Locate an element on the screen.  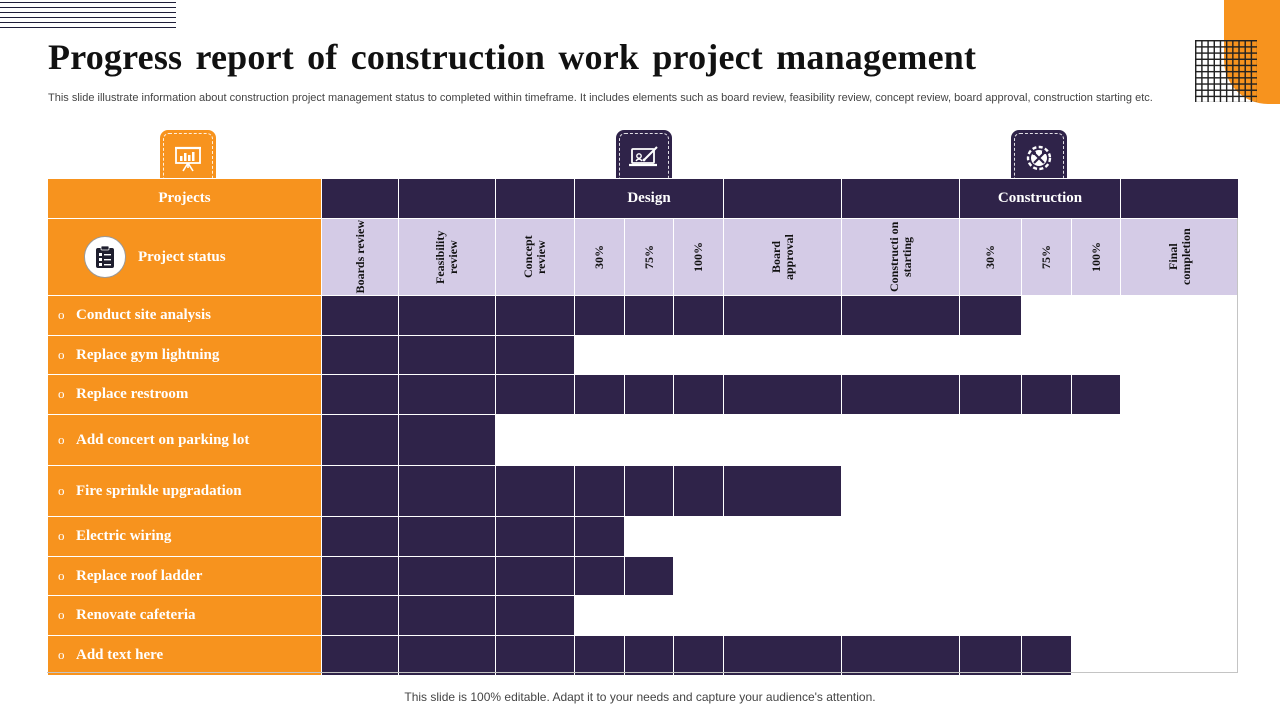
table-row: o Replace gym lightning is located at coordinates (643, 355).